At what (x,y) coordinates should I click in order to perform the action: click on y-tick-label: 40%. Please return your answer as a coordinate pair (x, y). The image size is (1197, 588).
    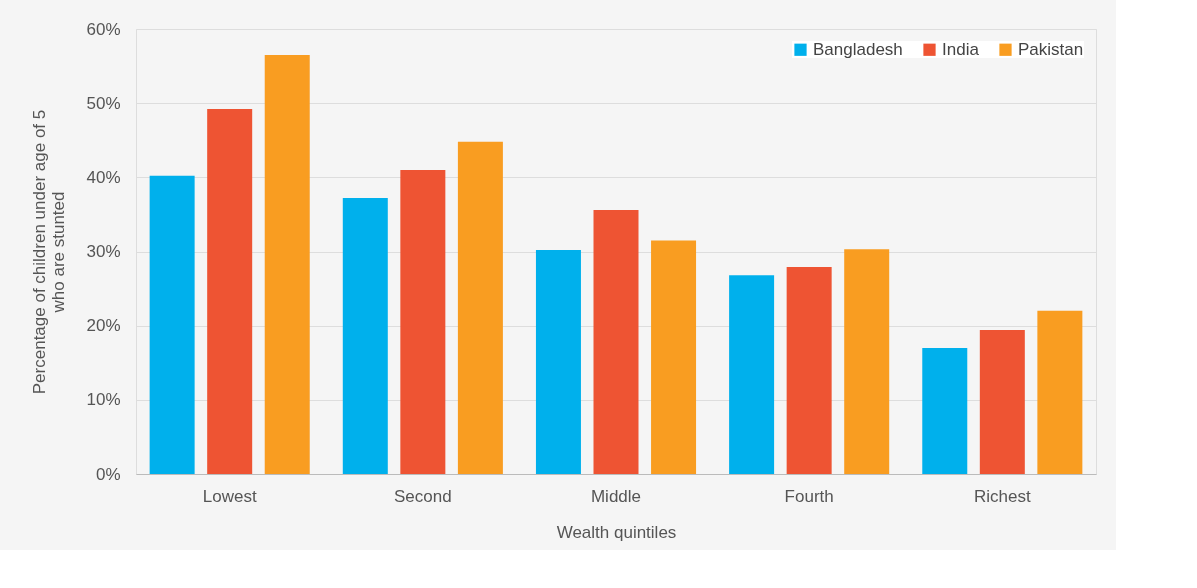
    Looking at the image, I should click on (103, 177).